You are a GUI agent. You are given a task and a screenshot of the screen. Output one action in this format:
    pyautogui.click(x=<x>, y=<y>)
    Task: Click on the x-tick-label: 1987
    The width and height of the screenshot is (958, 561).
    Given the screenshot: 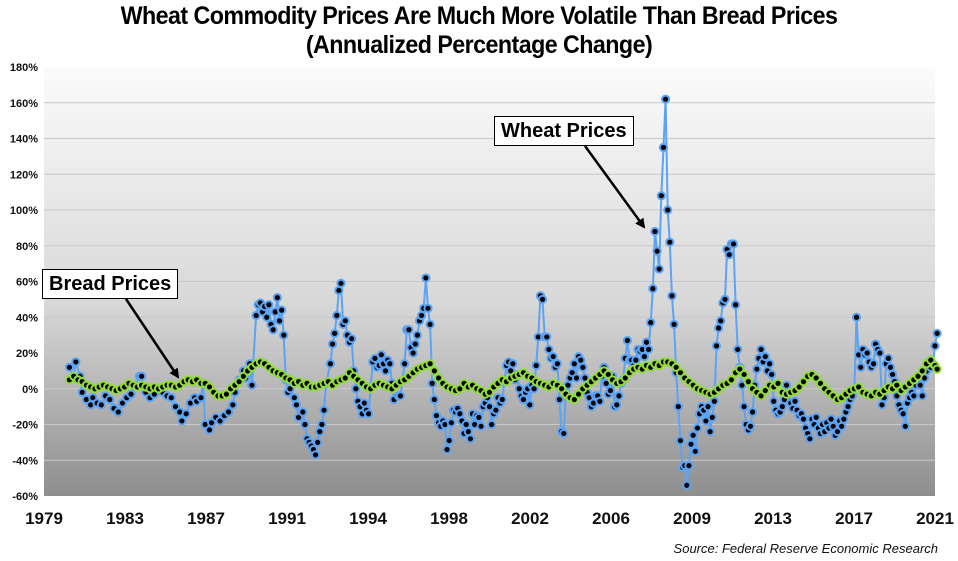 What is the action you would take?
    pyautogui.click(x=206, y=518)
    